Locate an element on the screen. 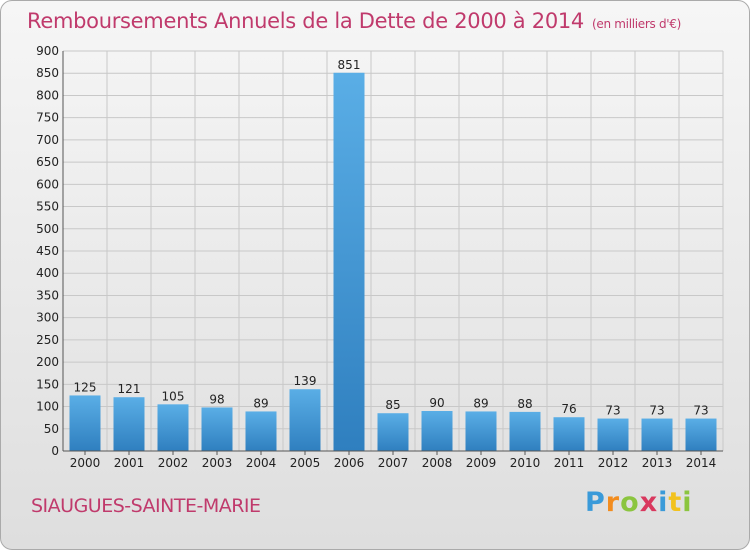 The width and height of the screenshot is (750, 550). y-tick-label: 50 is located at coordinates (51, 429).